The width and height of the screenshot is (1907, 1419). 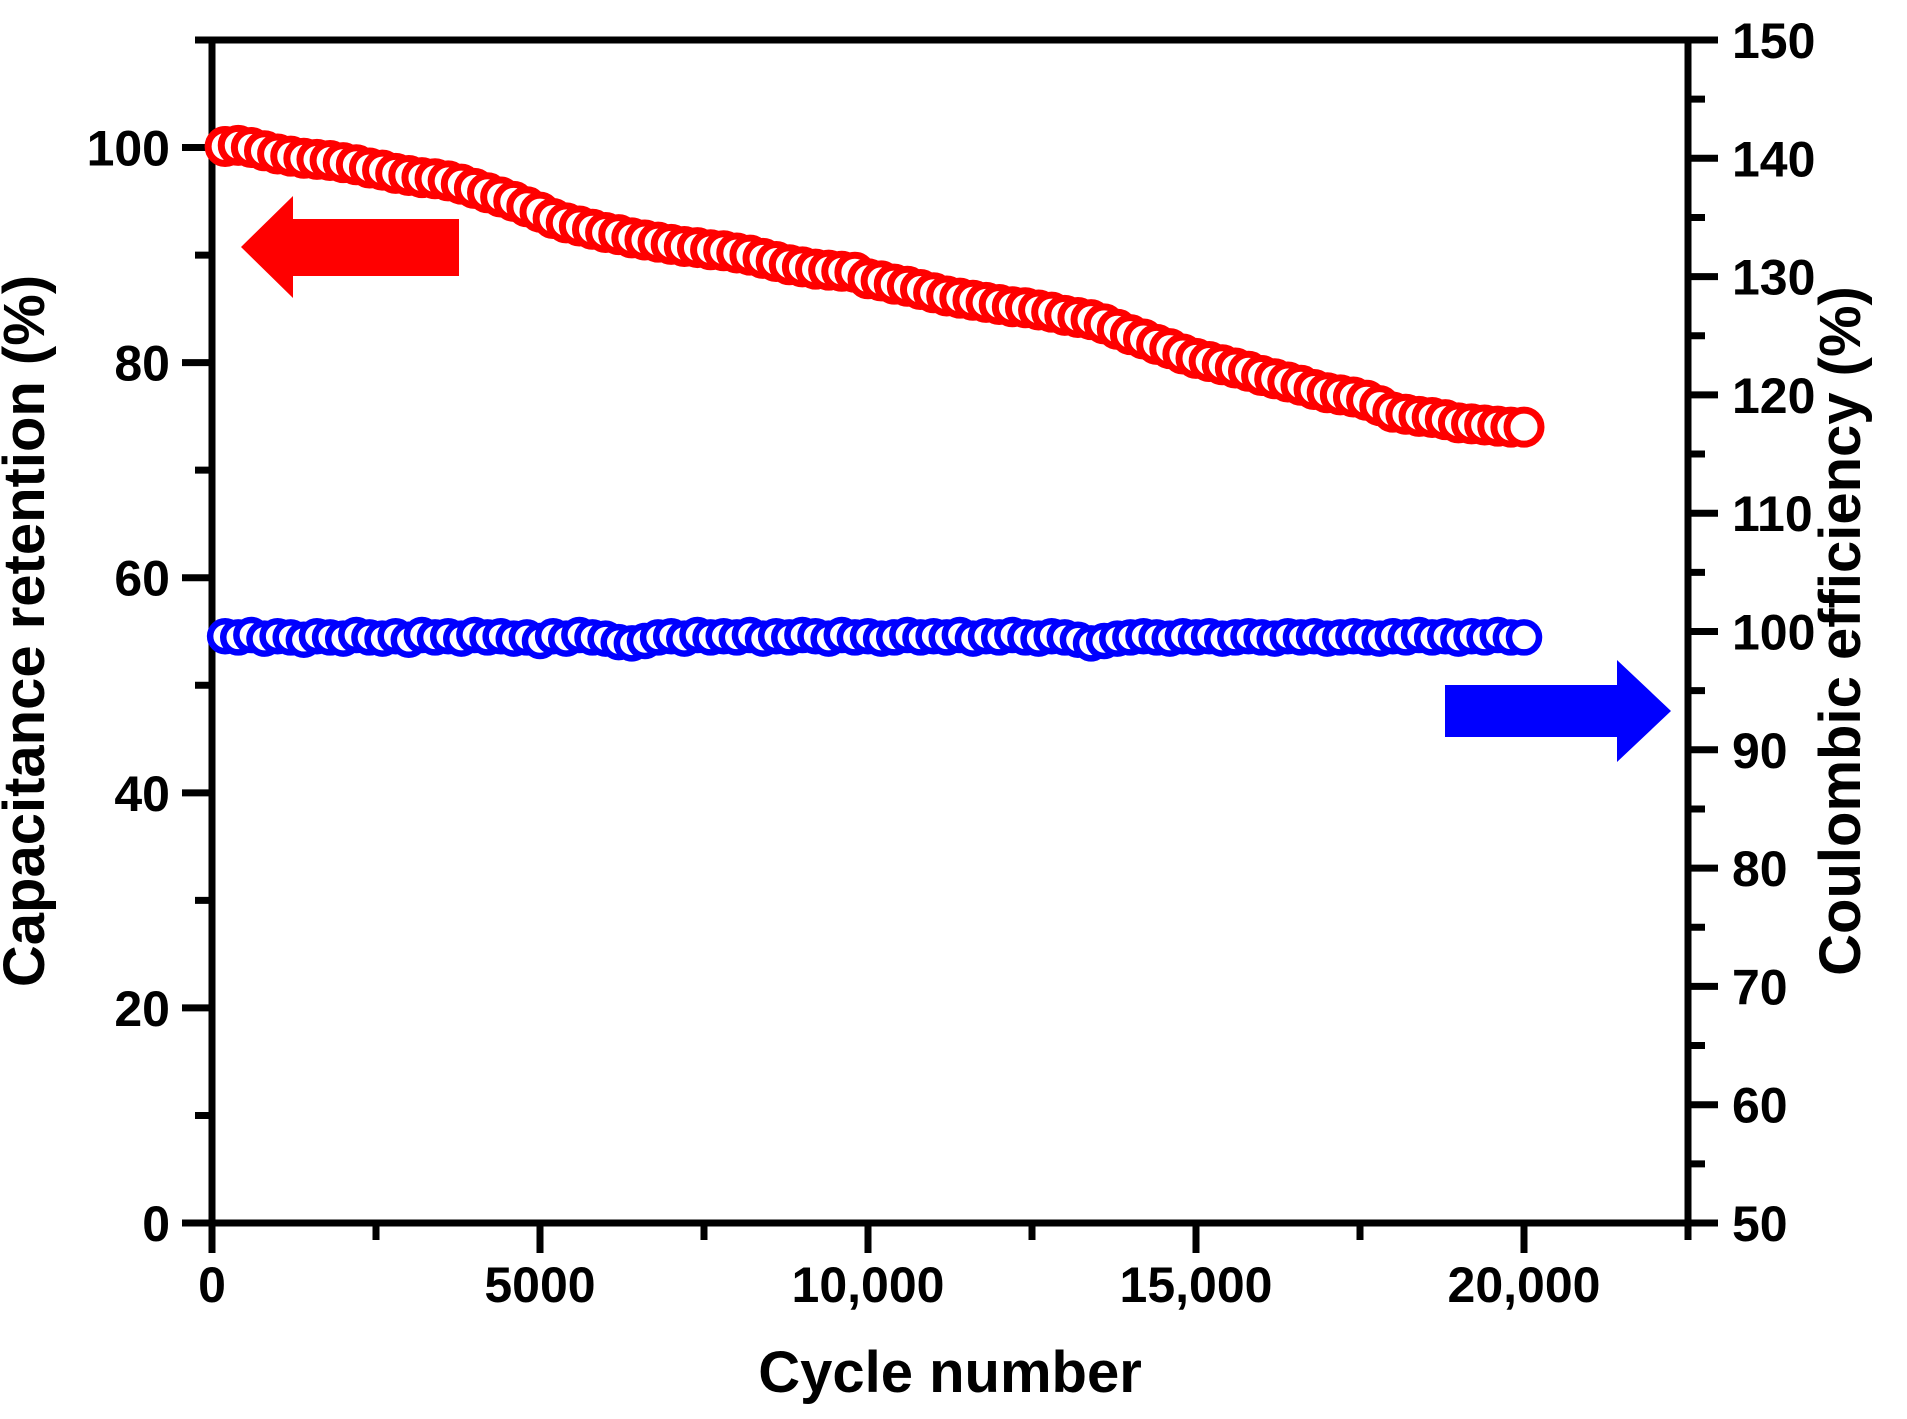 What do you see at coordinates (1760, 869) in the screenshot?
I see `right-y-tick-label: 80` at bounding box center [1760, 869].